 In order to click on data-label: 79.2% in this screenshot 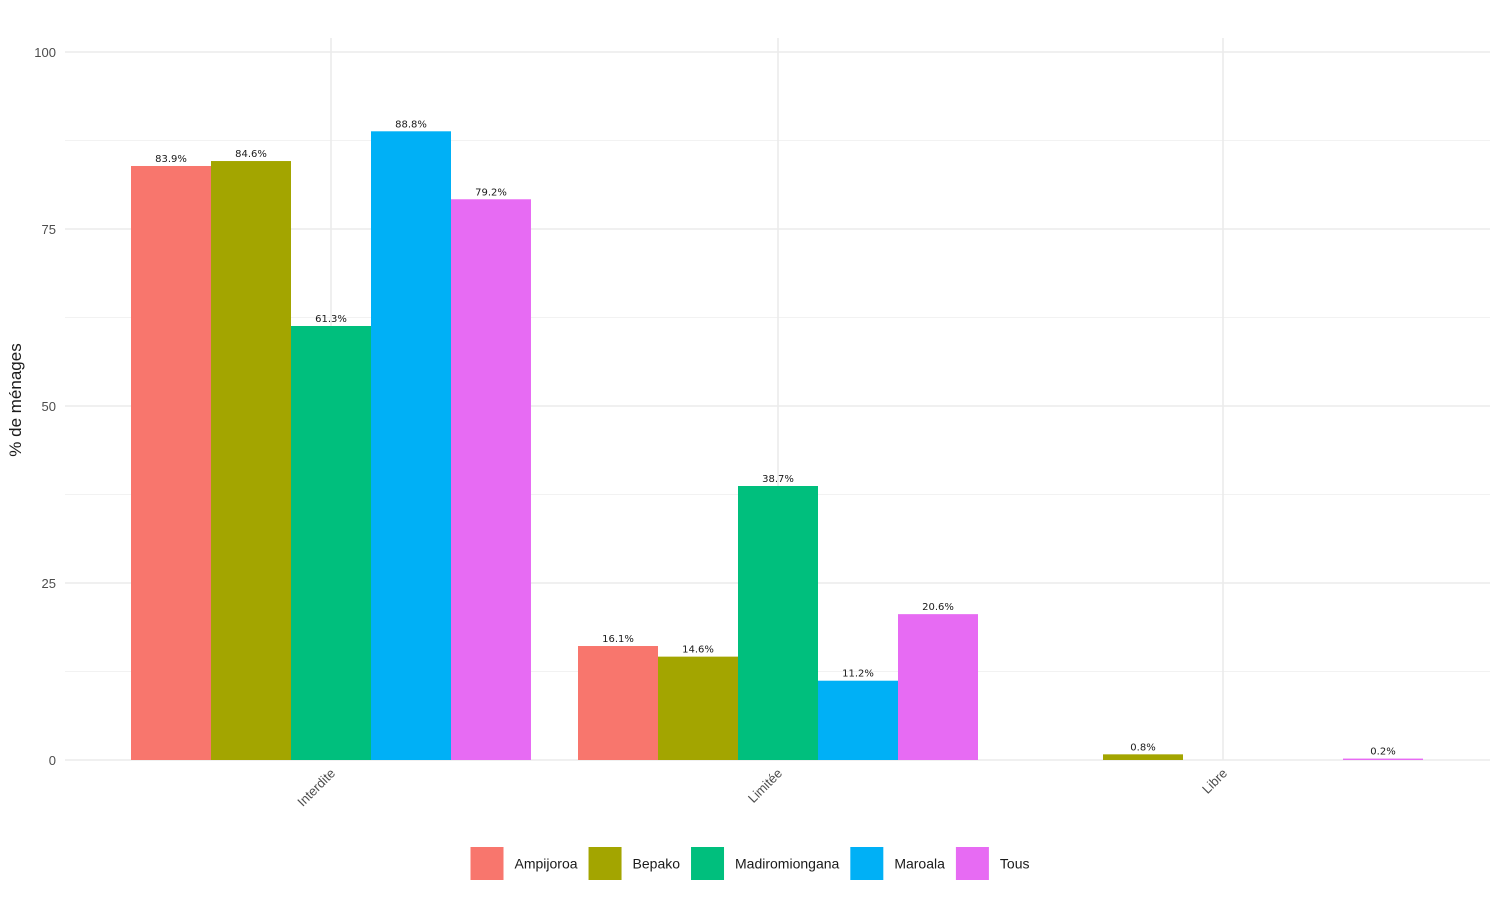, I will do `click(491, 192)`.